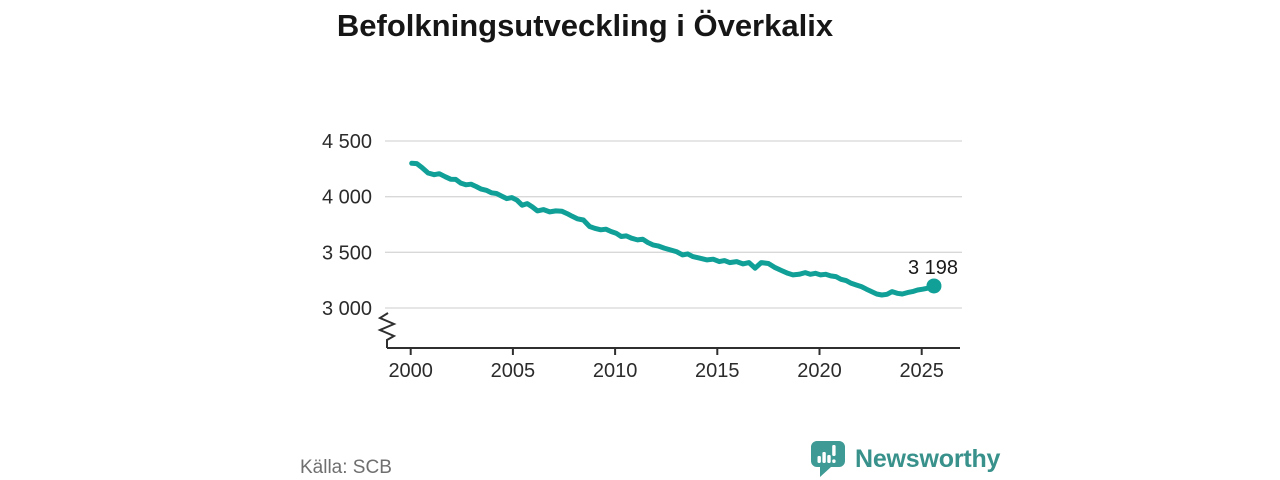  What do you see at coordinates (928, 458) in the screenshot?
I see `newsworthy-wordmark: Newsworthy` at bounding box center [928, 458].